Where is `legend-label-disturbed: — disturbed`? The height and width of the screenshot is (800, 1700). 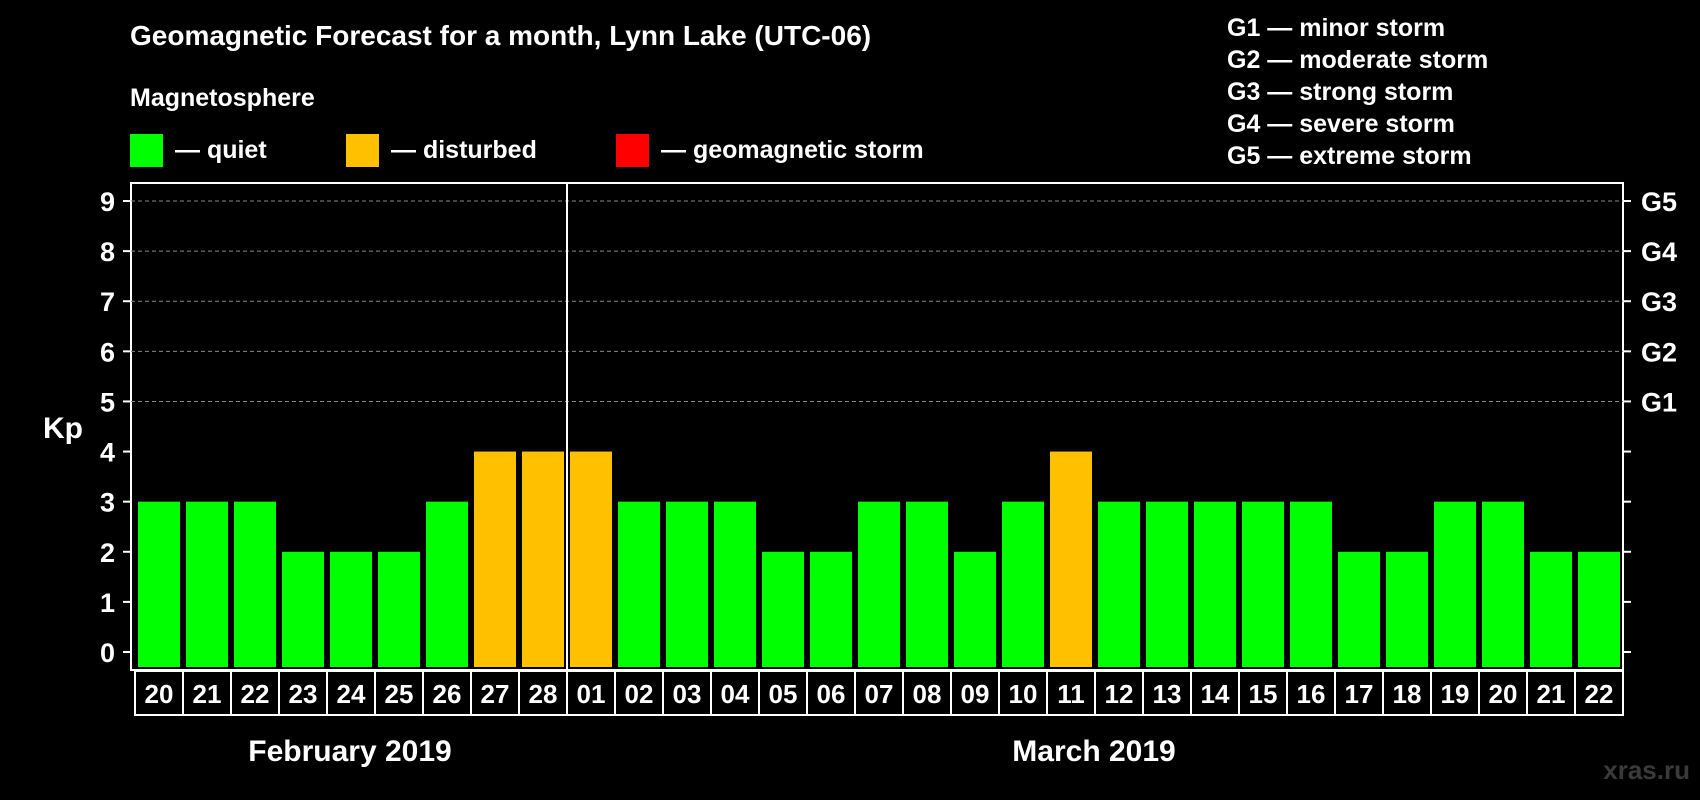 legend-label-disturbed: — disturbed is located at coordinates (464, 150).